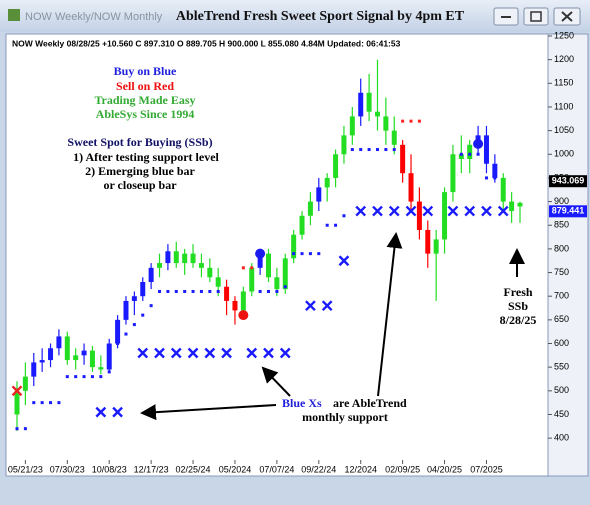  Describe the element at coordinates (145, 71) in the screenshot. I see `annotation: Buy on Blue` at that location.